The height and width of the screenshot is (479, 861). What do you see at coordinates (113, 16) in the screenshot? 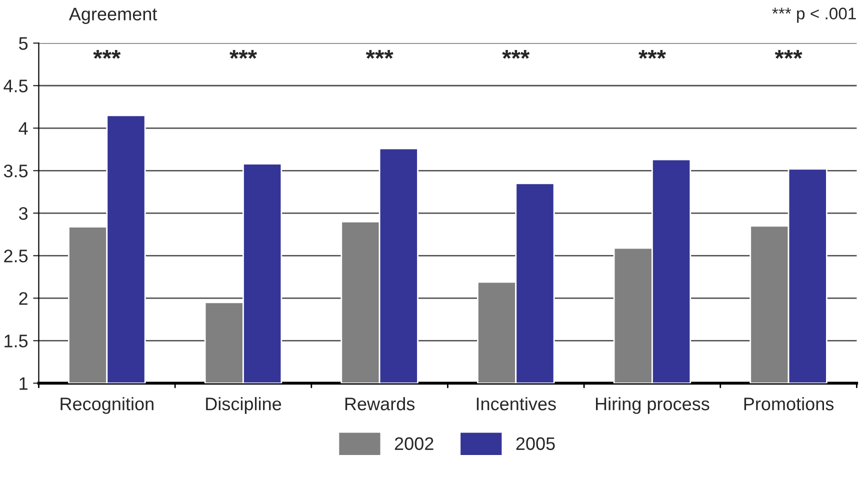
I see `y-axis-title: Agreement` at bounding box center [113, 16].